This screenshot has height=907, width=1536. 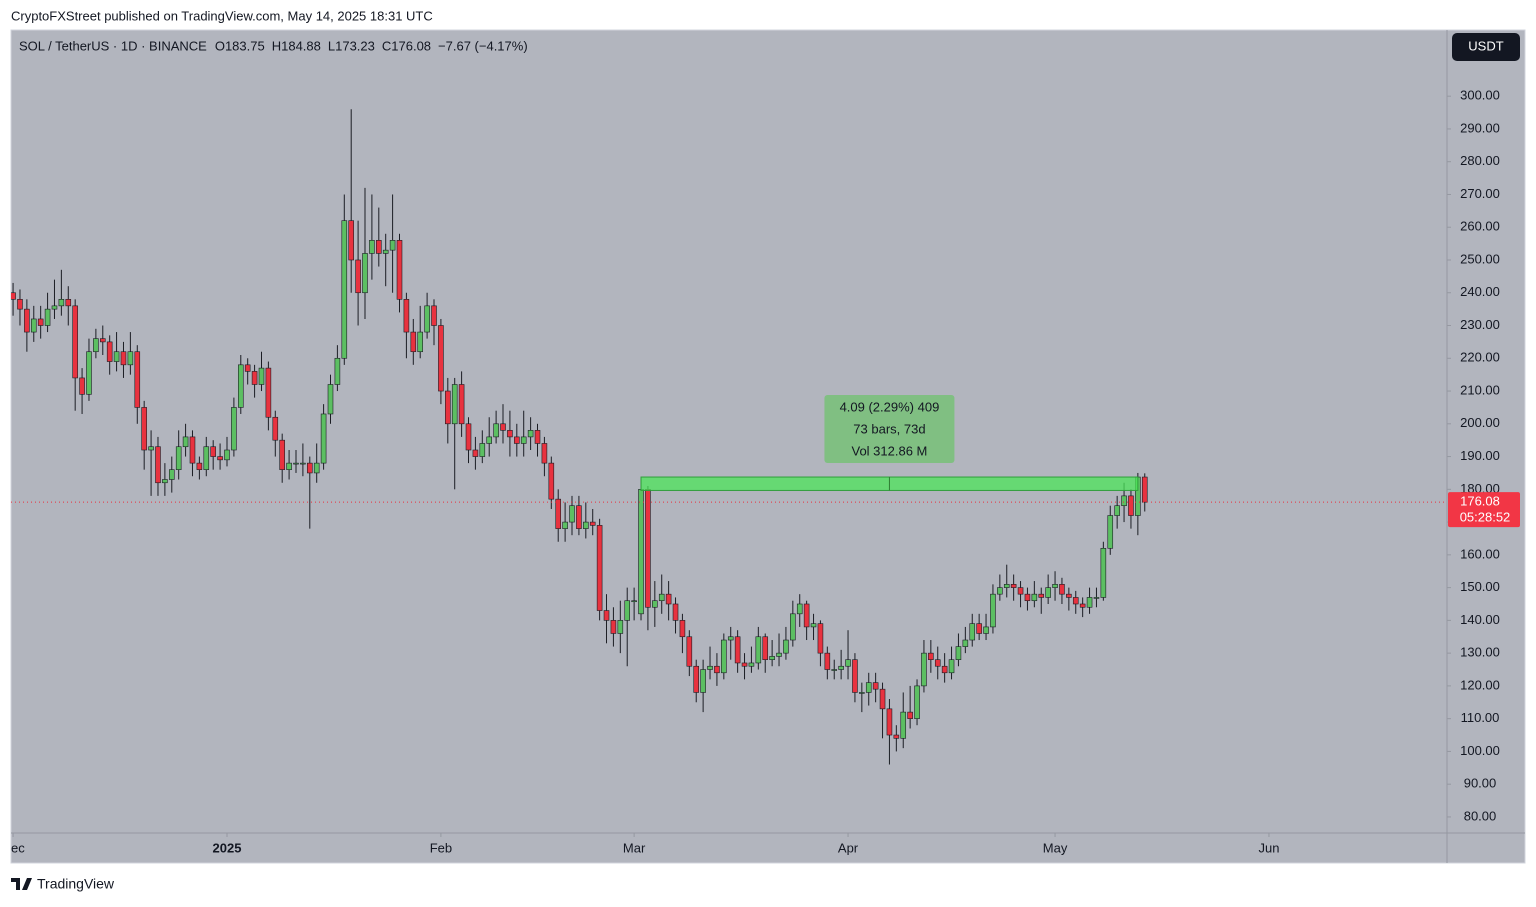 I want to click on y-tick-label: 160.00, so click(x=1480, y=553).